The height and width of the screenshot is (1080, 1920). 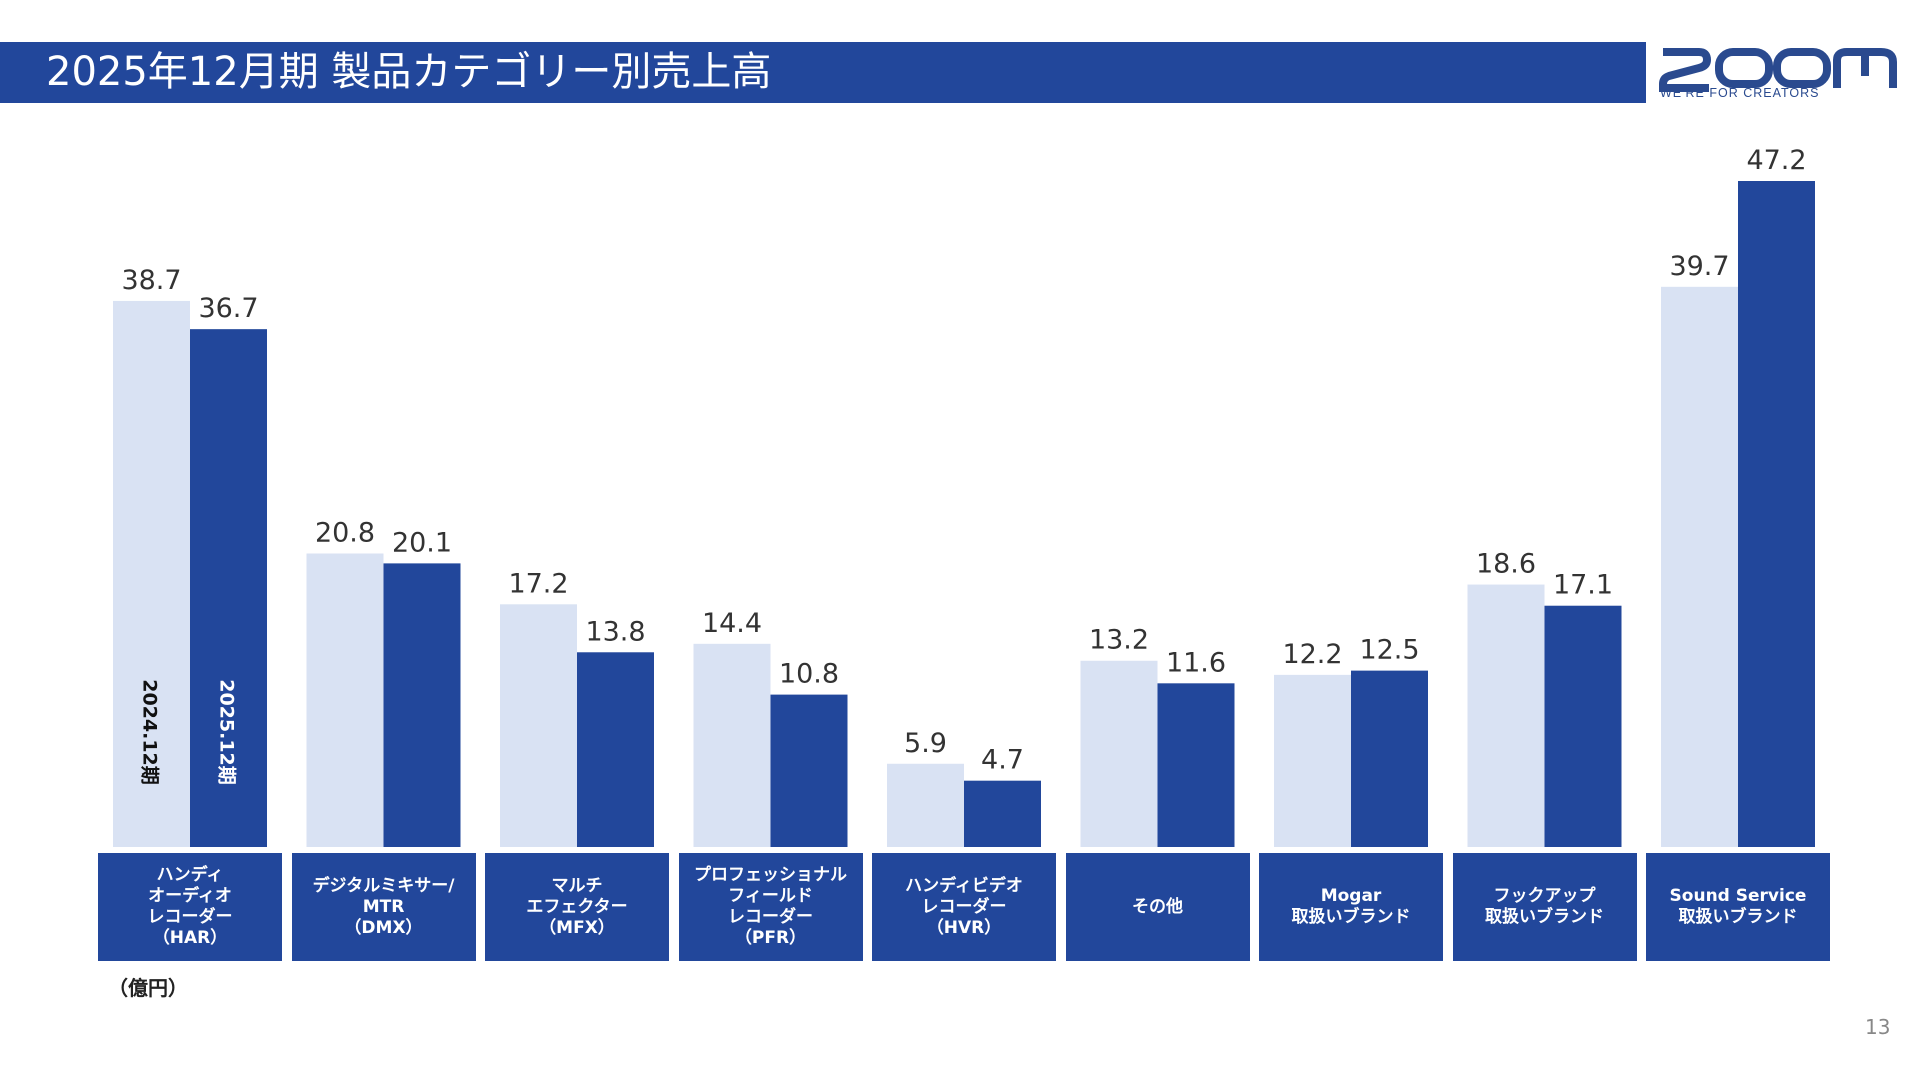 What do you see at coordinates (1544, 907) in the screenshot?
I see `category-label: フックアップ 取扱いブランド` at bounding box center [1544, 907].